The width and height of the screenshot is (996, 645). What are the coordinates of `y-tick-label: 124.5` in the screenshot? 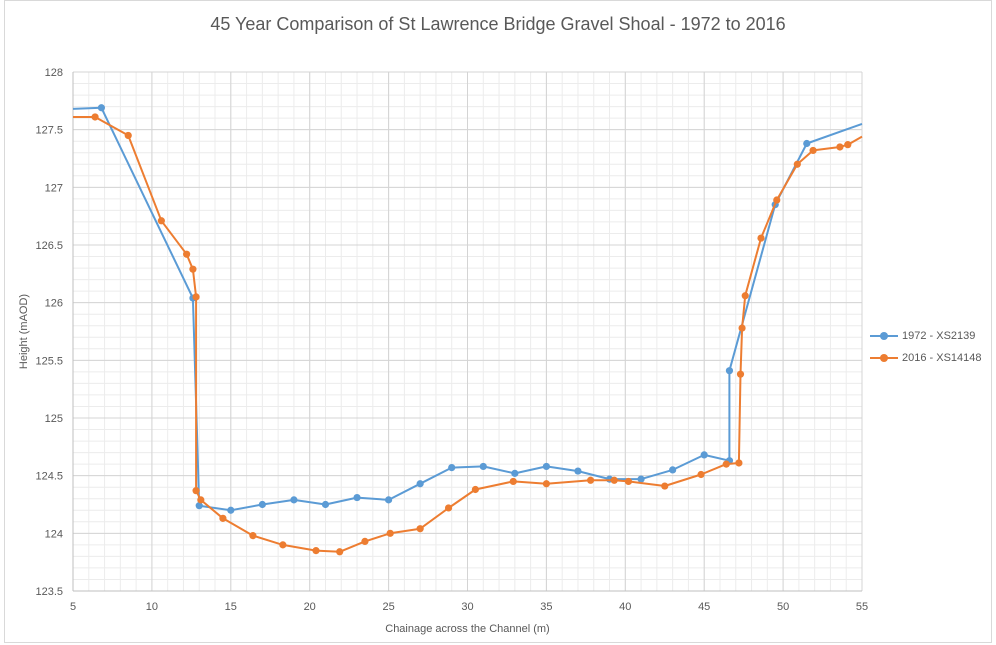 It's located at (49, 477).